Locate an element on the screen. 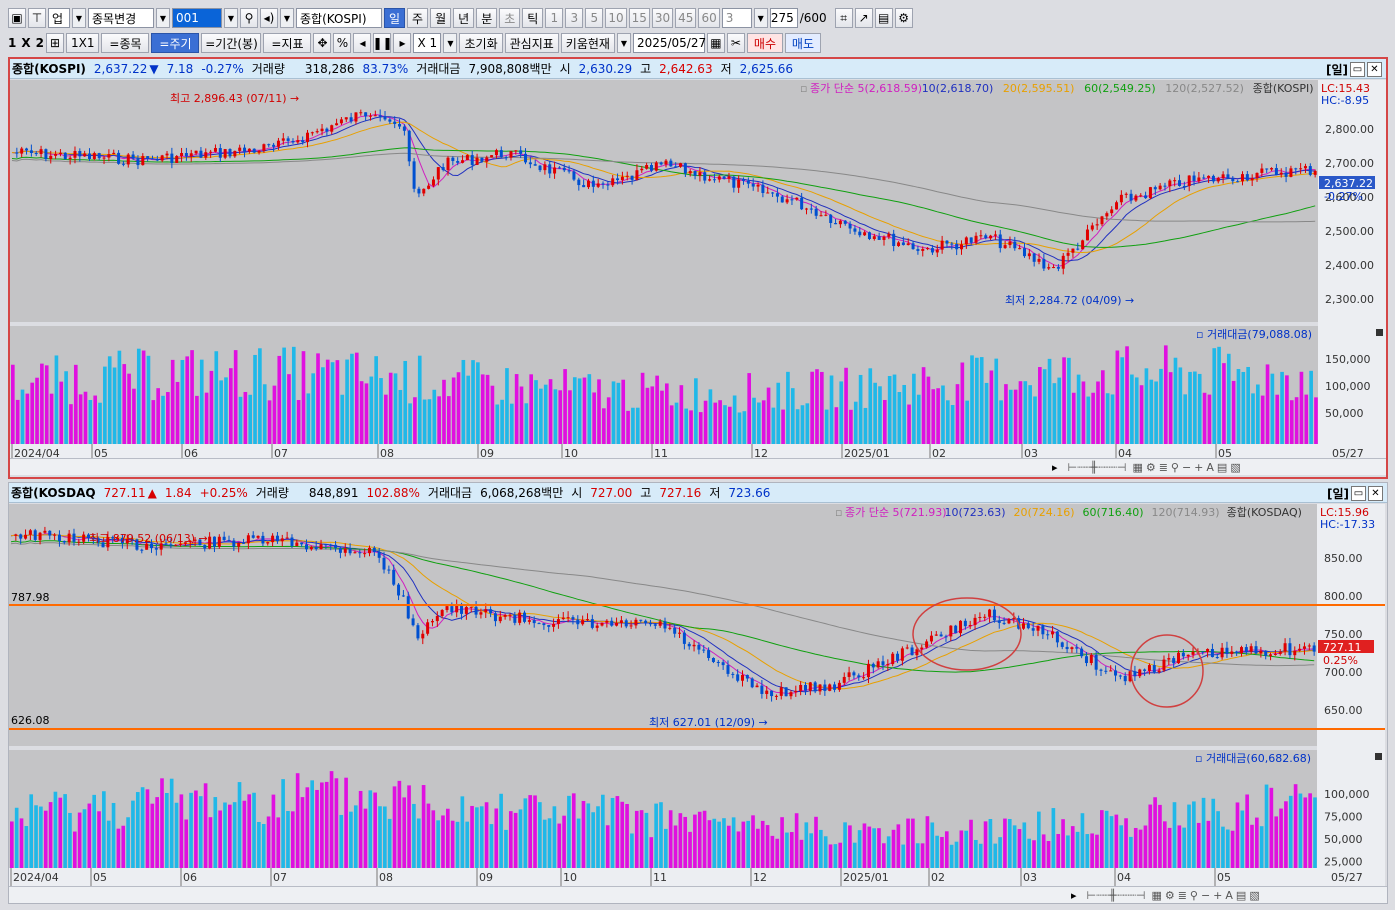 This screenshot has width=1395, height=910. search-icon: ⚲ is located at coordinates (249, 18).